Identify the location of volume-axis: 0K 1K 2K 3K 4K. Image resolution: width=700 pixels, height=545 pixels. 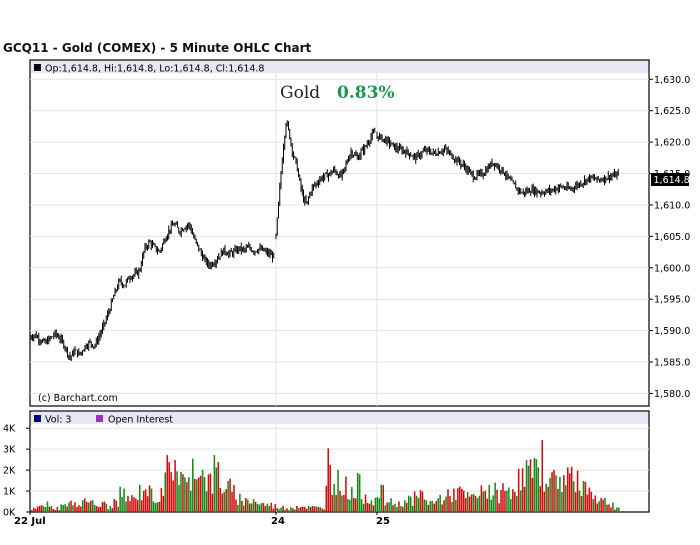
(16, 471).